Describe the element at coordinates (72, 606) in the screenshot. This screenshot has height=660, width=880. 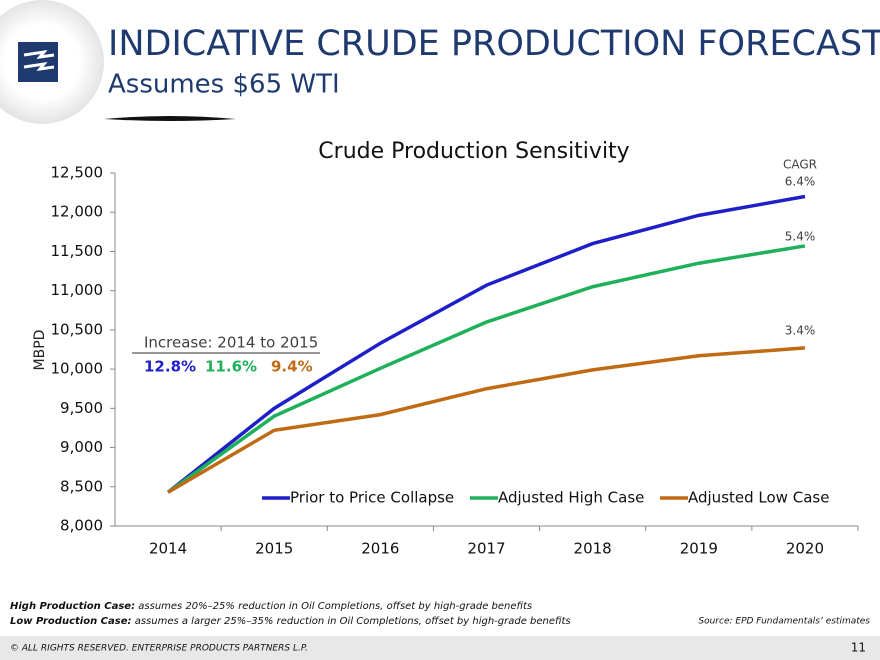
I see `note-label: High Production Case:` at that location.